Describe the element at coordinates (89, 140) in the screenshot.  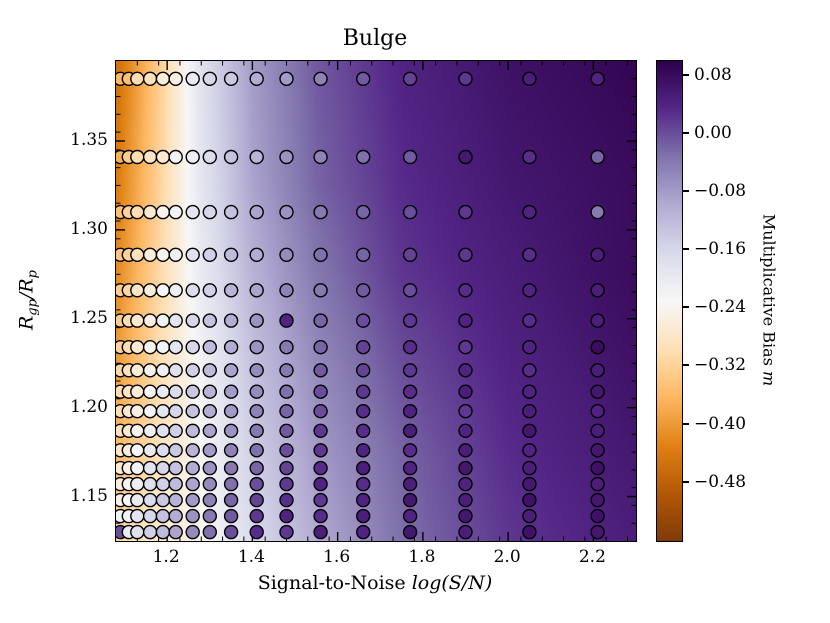
I see `y-tick-label: 1.35` at that location.